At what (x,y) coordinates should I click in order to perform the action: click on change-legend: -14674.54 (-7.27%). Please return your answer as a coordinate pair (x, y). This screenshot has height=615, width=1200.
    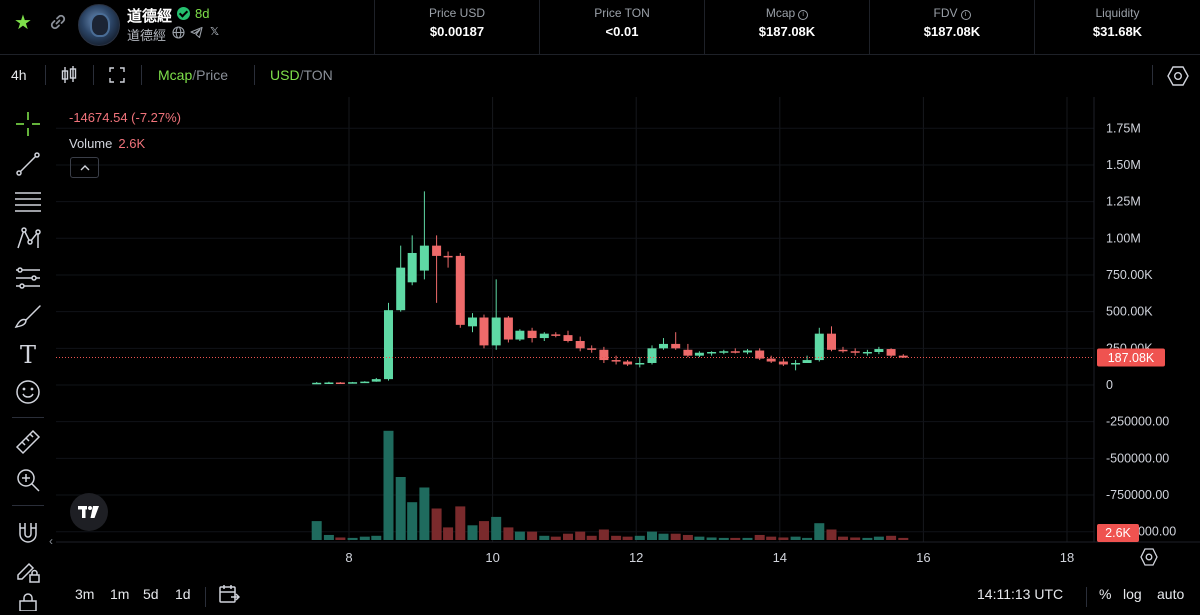
    Looking at the image, I should click on (125, 117).